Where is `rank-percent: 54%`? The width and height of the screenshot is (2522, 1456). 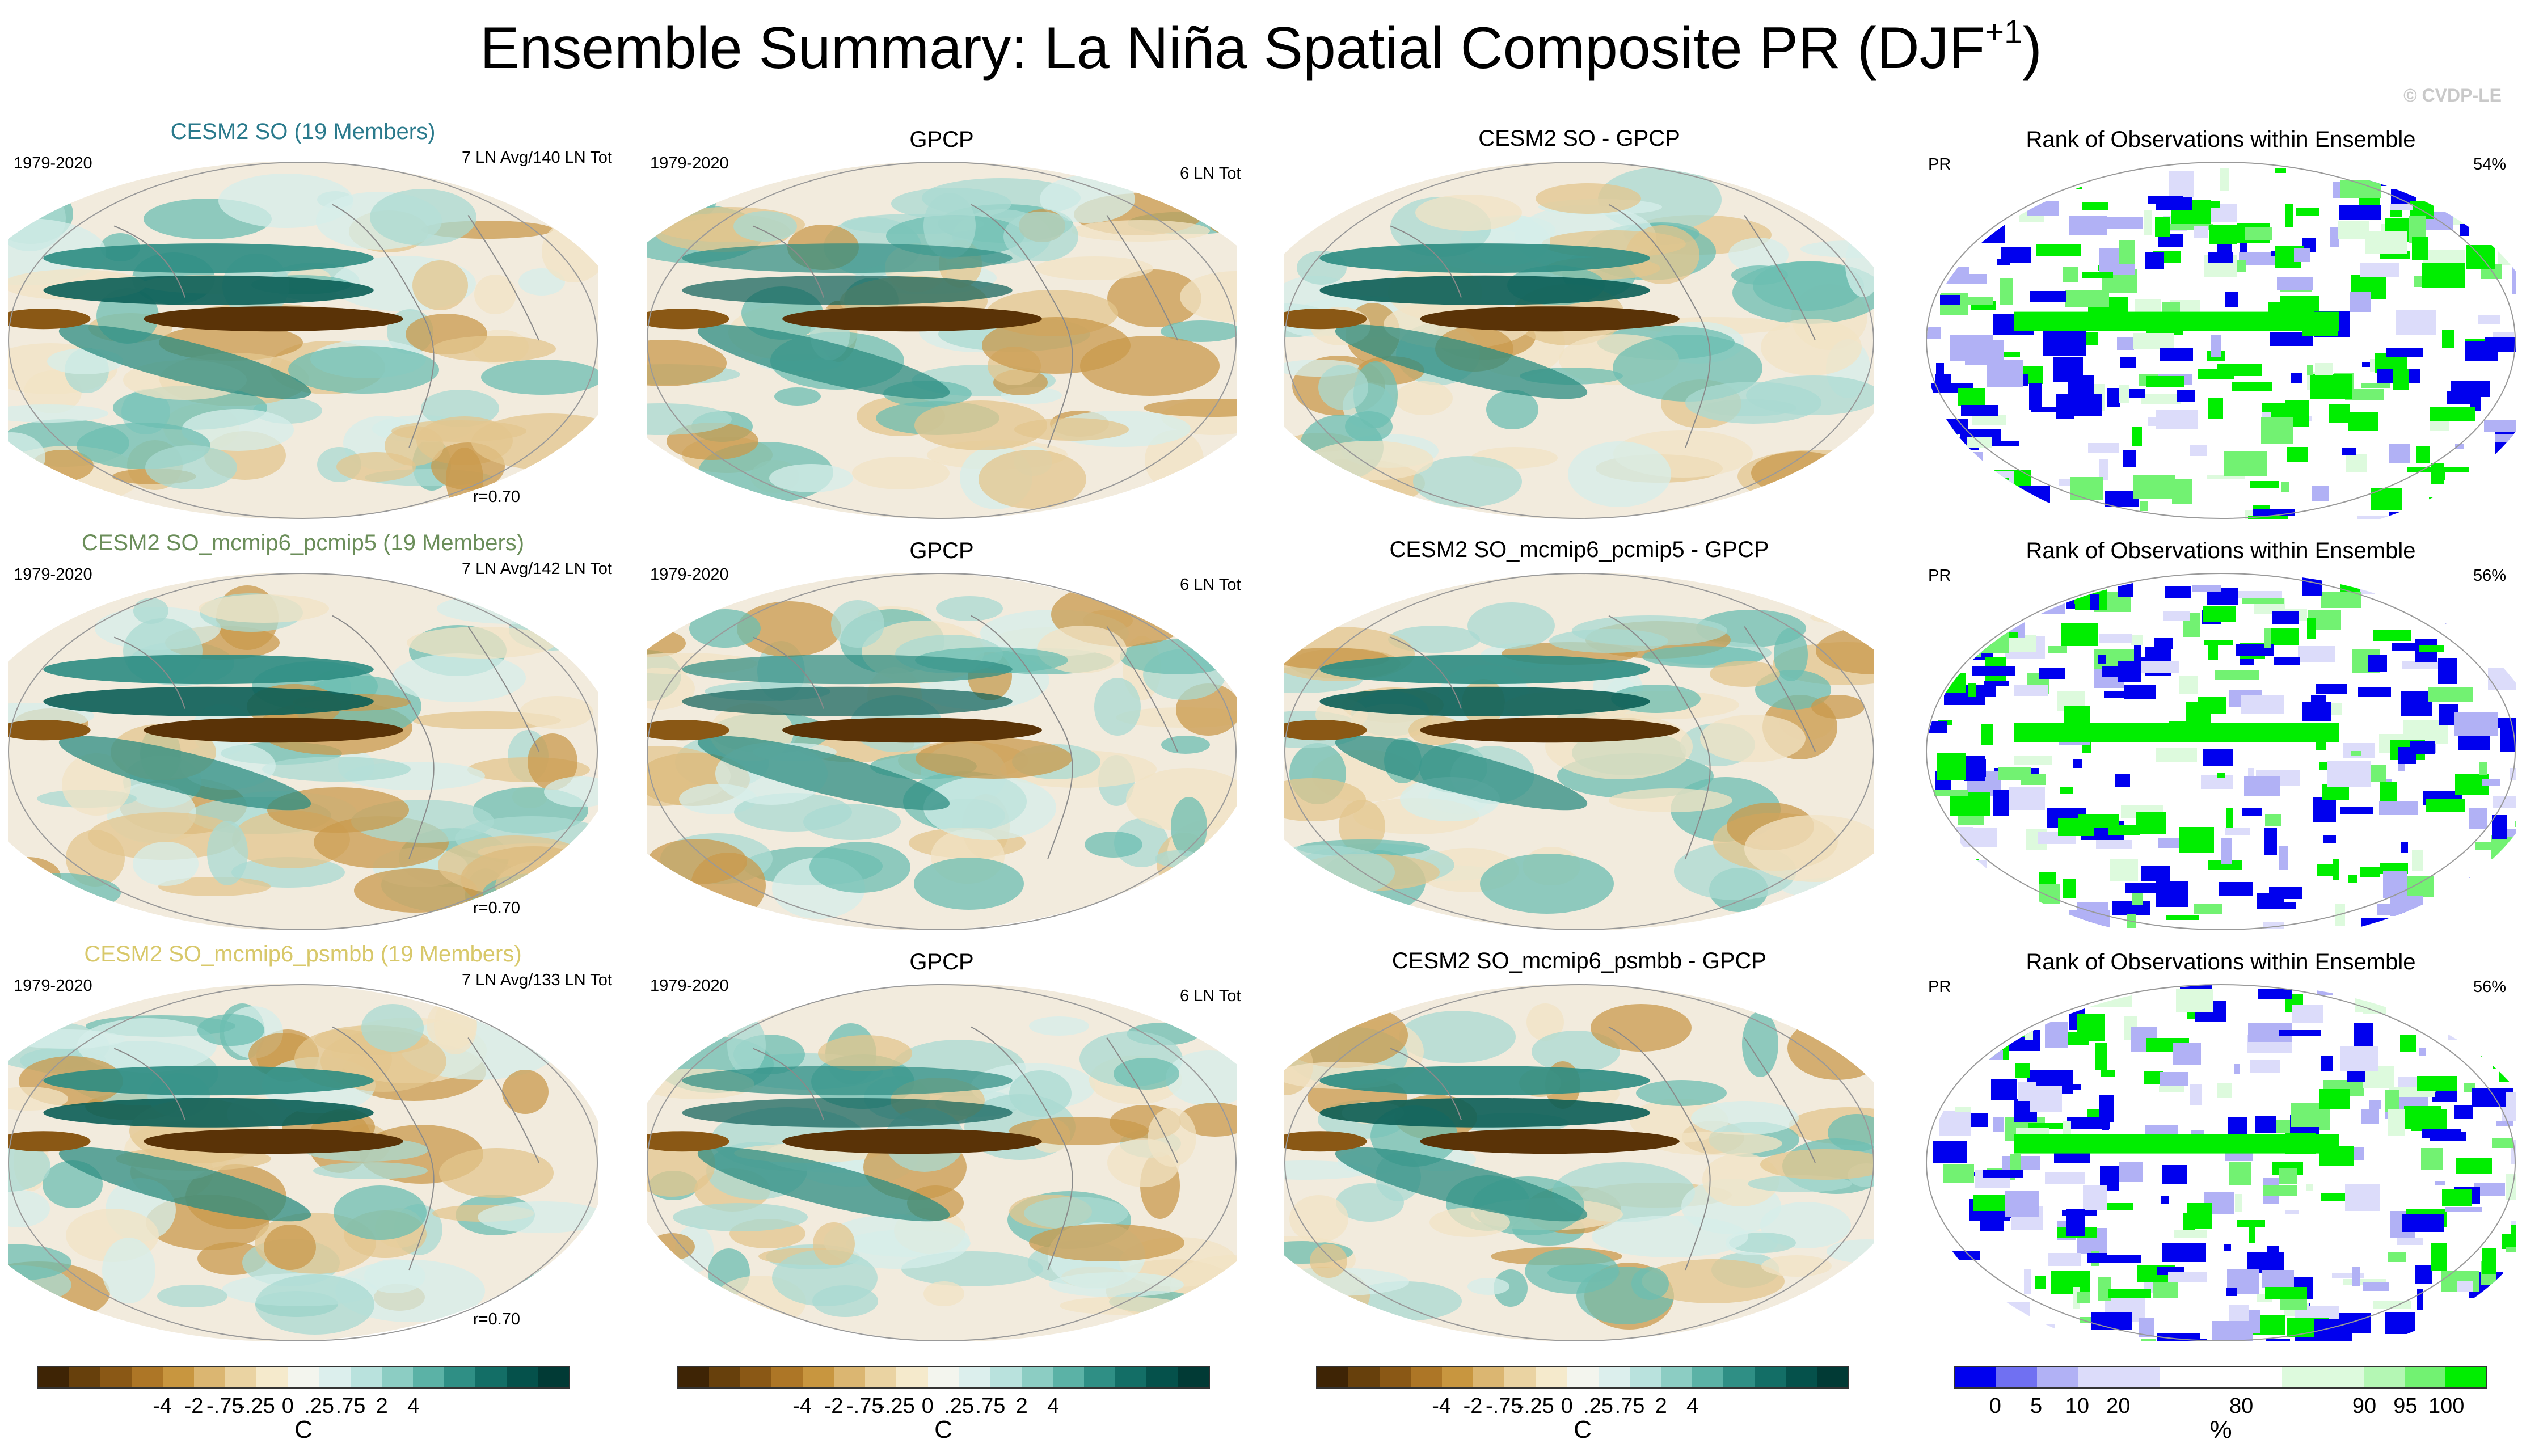 rank-percent: 54% is located at coordinates (2490, 164).